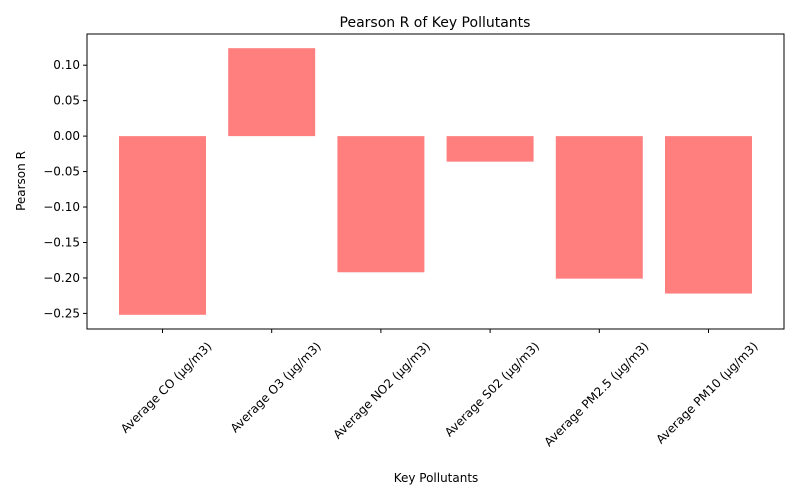 This screenshot has width=800, height=500. Describe the element at coordinates (65, 189) in the screenshot. I see `y-axis: 0.10 0.05 0.00 −0.05 −0.10 −0.15 −0.20 −0.25` at that location.